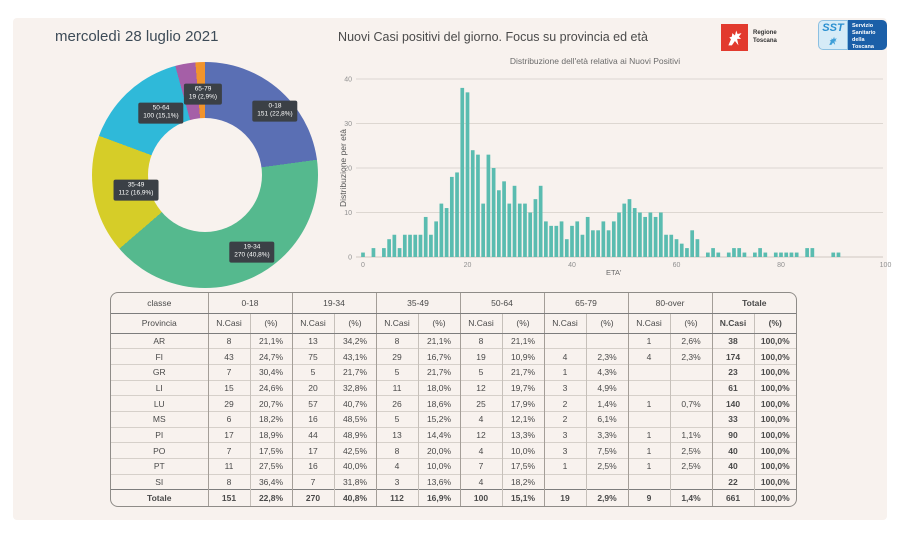  I want to click on value-cell: 23, so click(733, 372).